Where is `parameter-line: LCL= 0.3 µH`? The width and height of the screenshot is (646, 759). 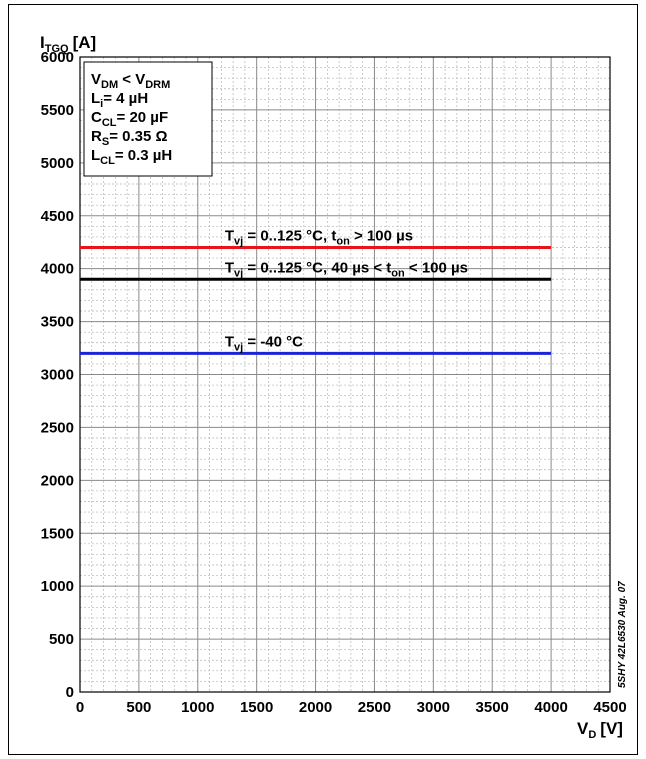
parameter-line: LCL= 0.3 µH is located at coordinates (131, 157).